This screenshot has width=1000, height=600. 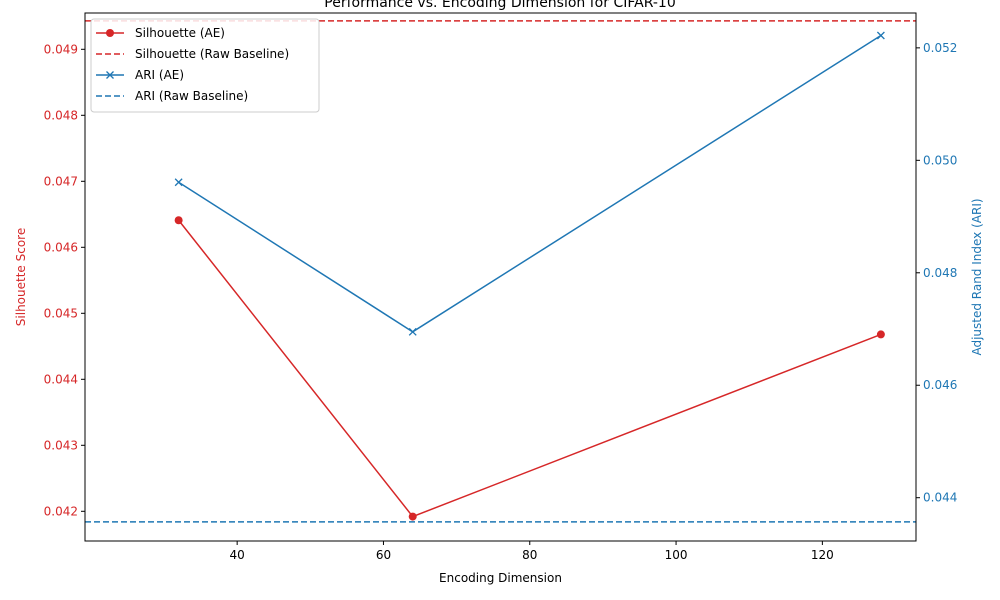 What do you see at coordinates (940, 273) in the screenshot?
I see `y-right-tick-label: 0.048` at bounding box center [940, 273].